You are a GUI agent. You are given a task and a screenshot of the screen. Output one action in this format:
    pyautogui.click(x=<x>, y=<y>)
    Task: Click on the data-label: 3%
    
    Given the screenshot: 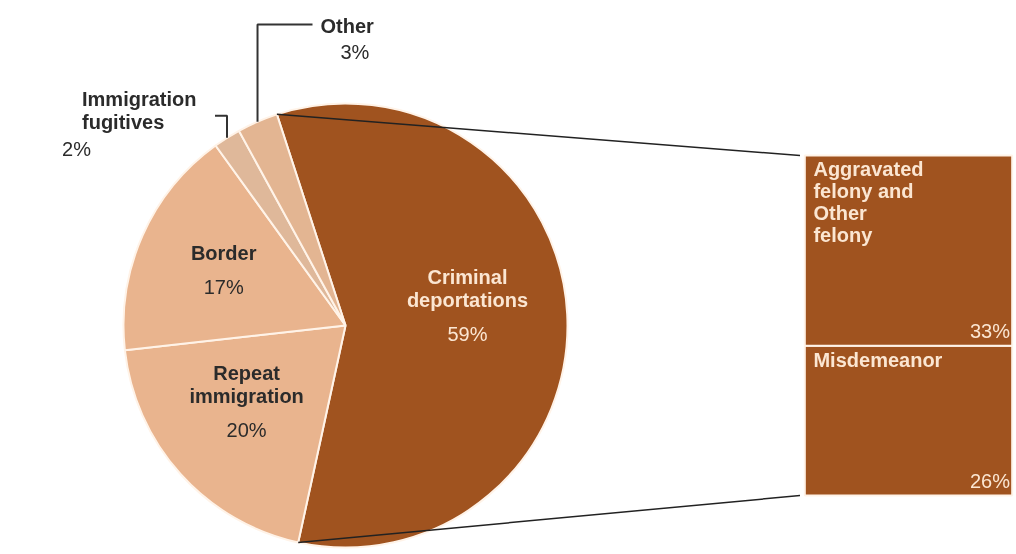 What is the action you would take?
    pyautogui.click(x=355, y=51)
    